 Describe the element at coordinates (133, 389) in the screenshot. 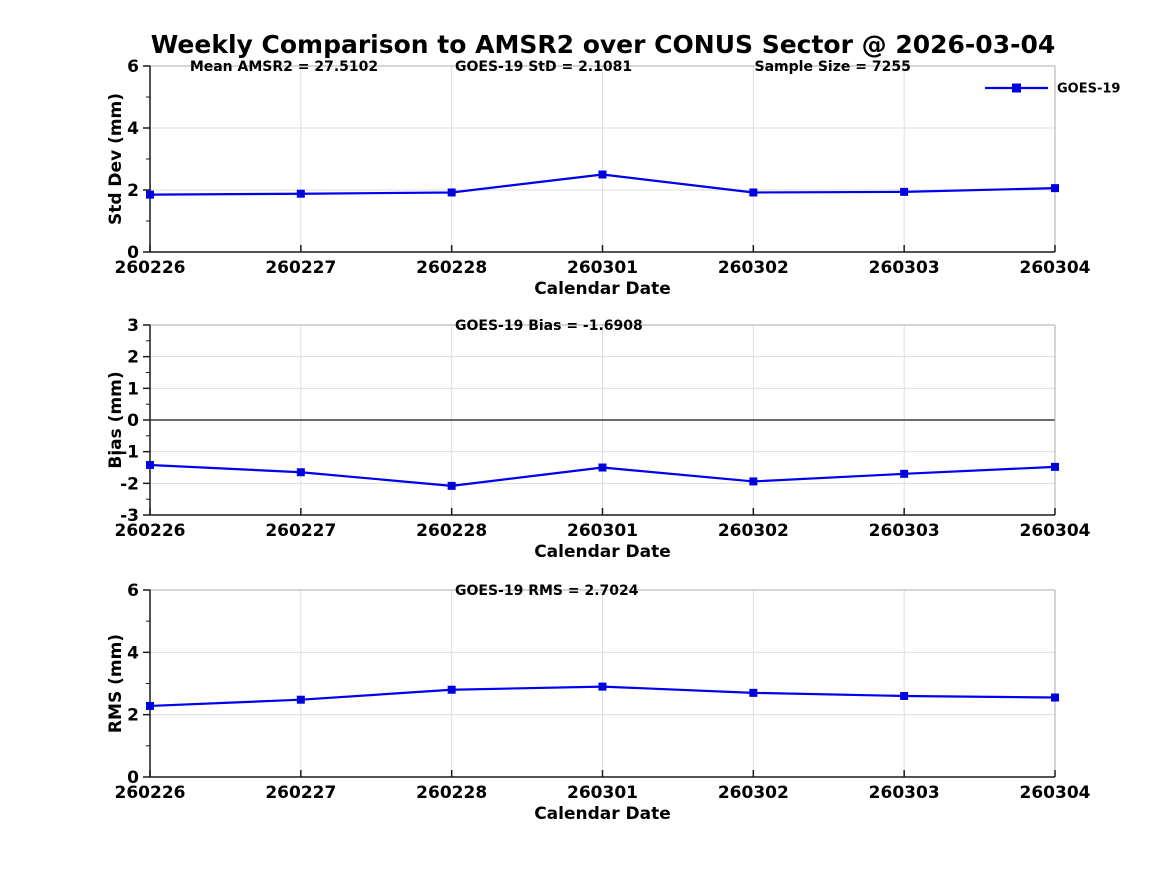

I see `y-tick-label: 1` at that location.